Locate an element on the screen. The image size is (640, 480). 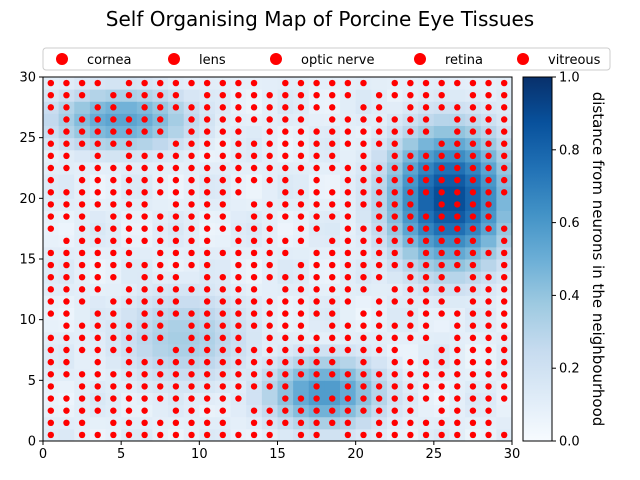
legend-marker is located at coordinates (276, 59).